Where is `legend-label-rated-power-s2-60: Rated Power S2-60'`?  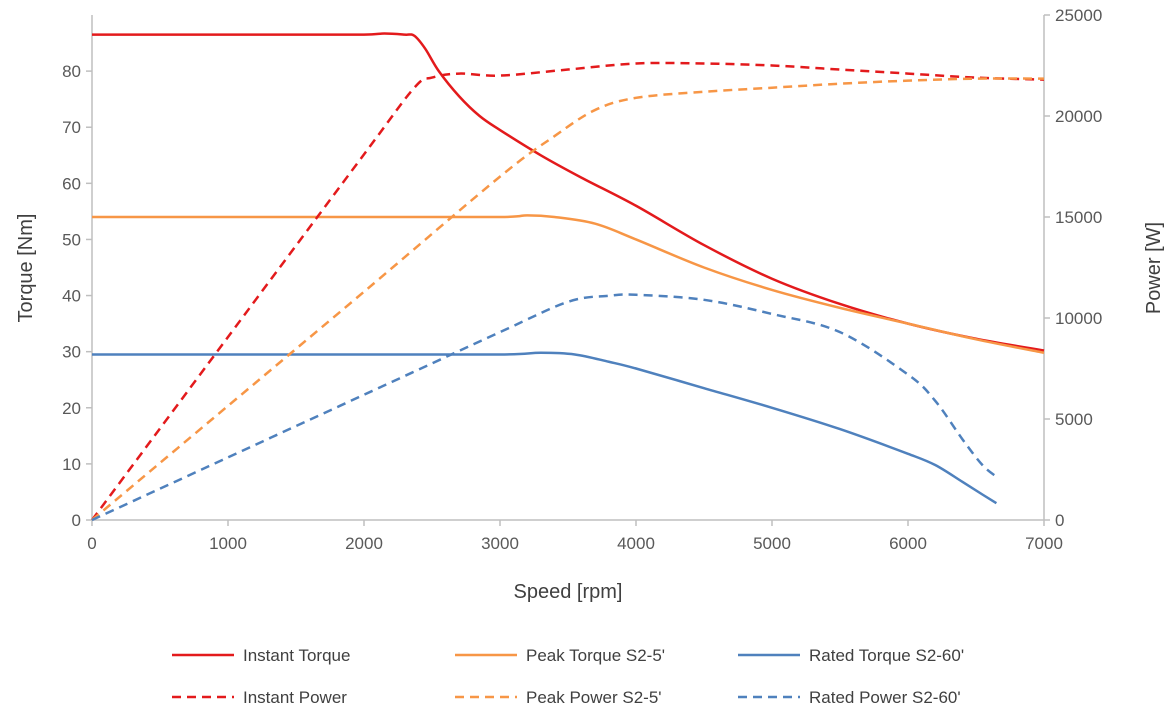
legend-label-rated-power-s2-60: Rated Power S2-60' is located at coordinates (885, 697).